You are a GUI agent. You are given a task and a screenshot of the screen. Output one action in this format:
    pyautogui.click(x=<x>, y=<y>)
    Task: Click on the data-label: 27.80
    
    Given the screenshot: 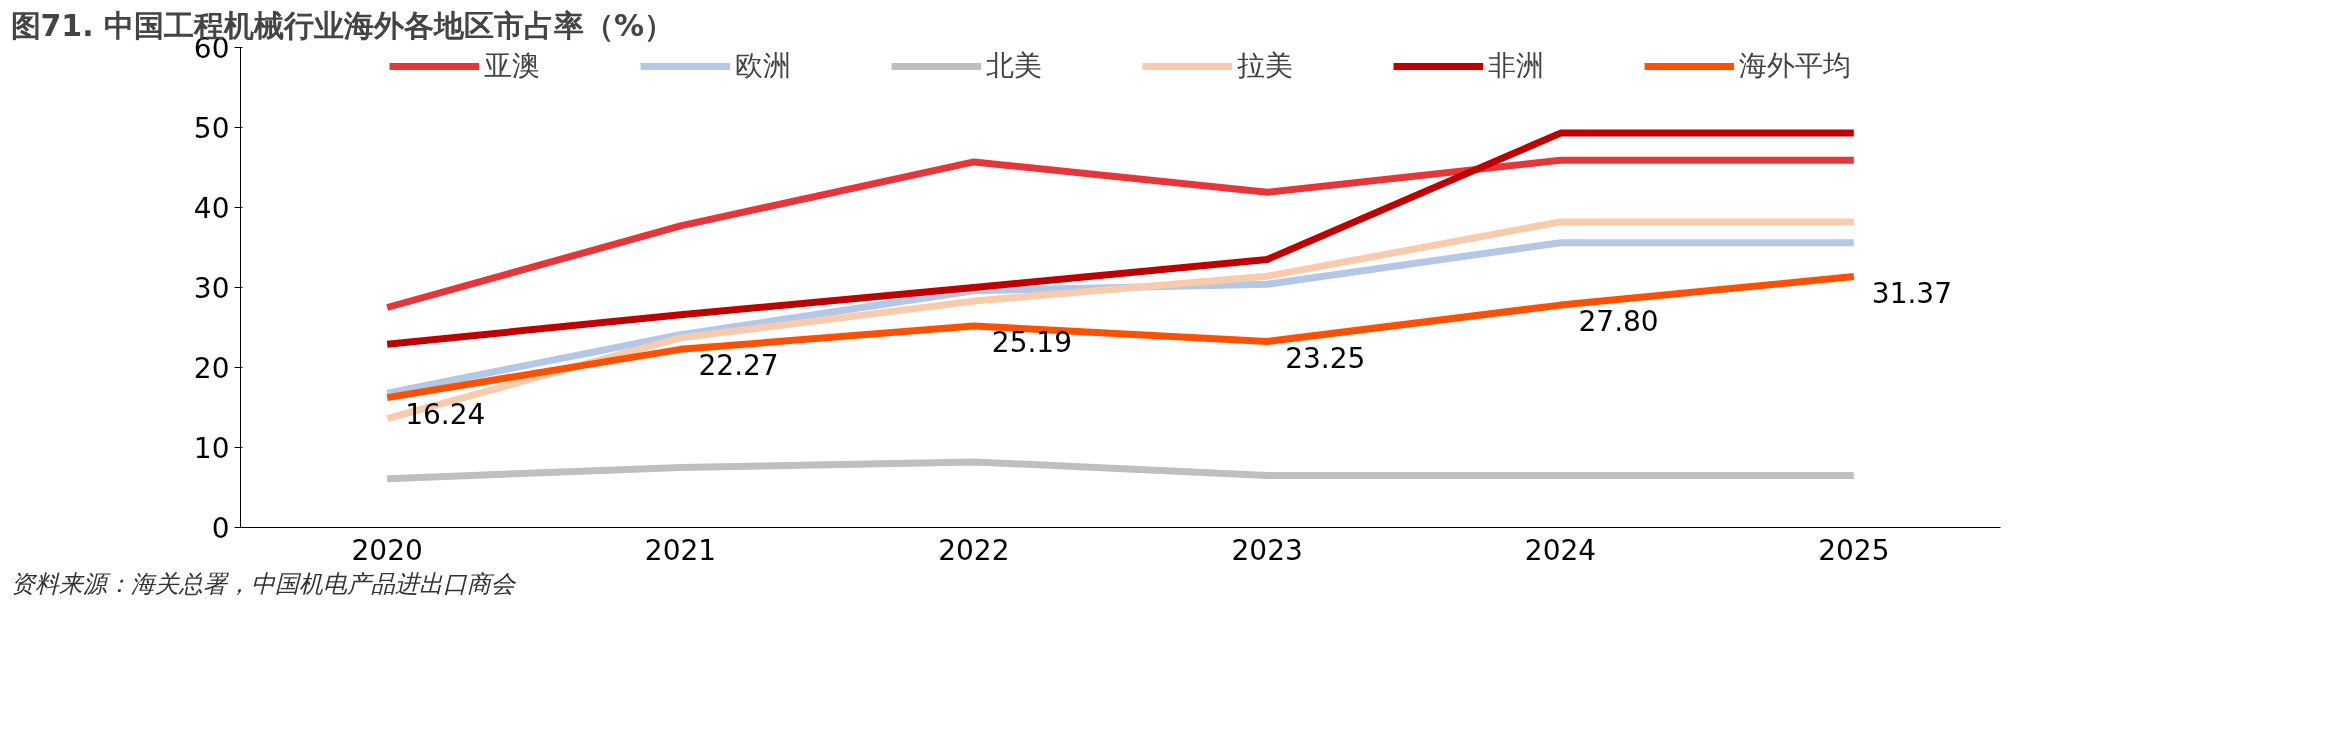 What is the action you would take?
    pyautogui.click(x=1618, y=322)
    